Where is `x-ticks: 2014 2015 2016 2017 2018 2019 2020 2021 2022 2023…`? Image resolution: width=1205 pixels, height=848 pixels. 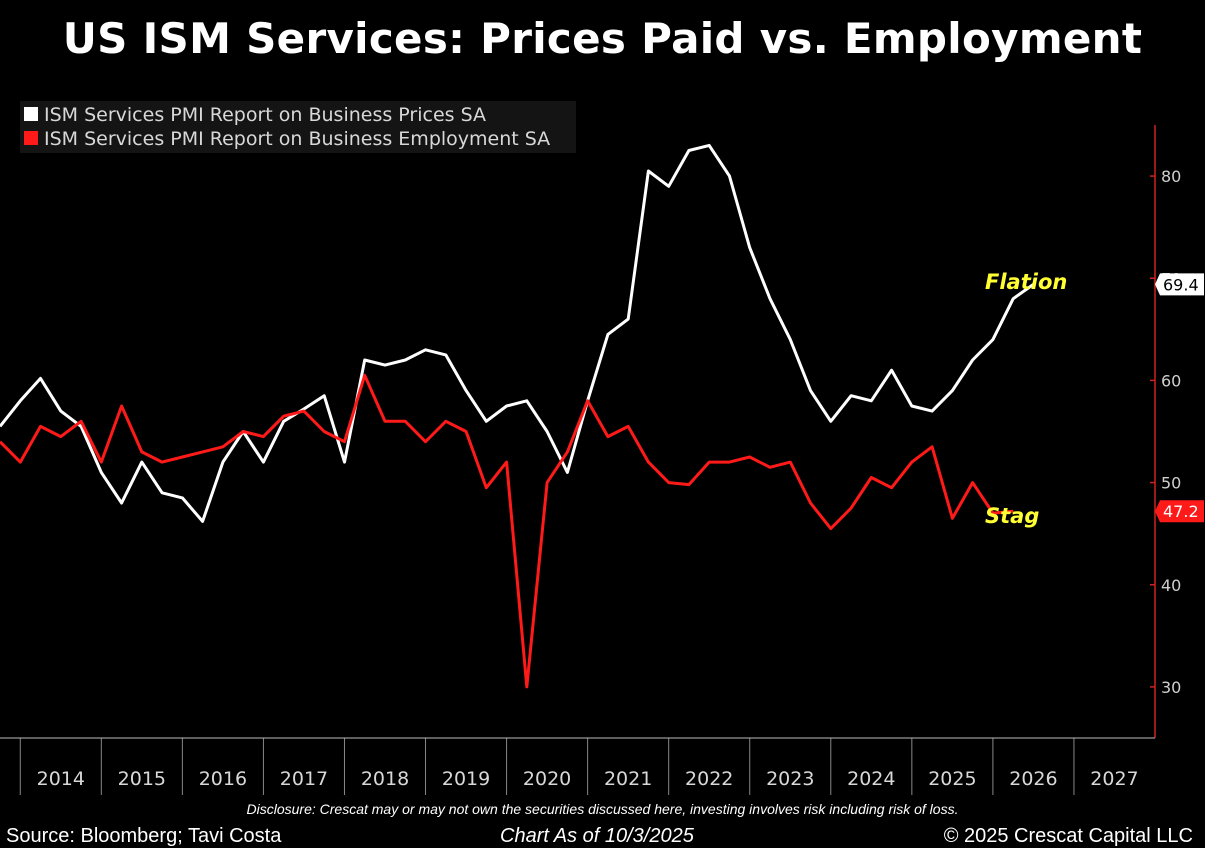 x-ticks: 2014 2015 2016 2017 2018 2019 2020 2021 2022 2023… is located at coordinates (588, 779).